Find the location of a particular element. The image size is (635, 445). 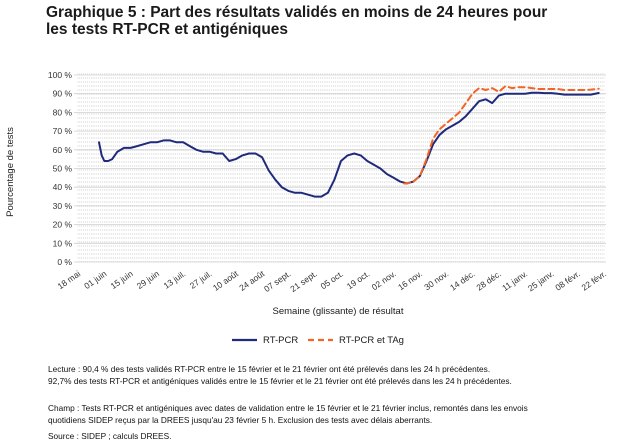

x-tick-label: 02 nov. is located at coordinates (384, 280).